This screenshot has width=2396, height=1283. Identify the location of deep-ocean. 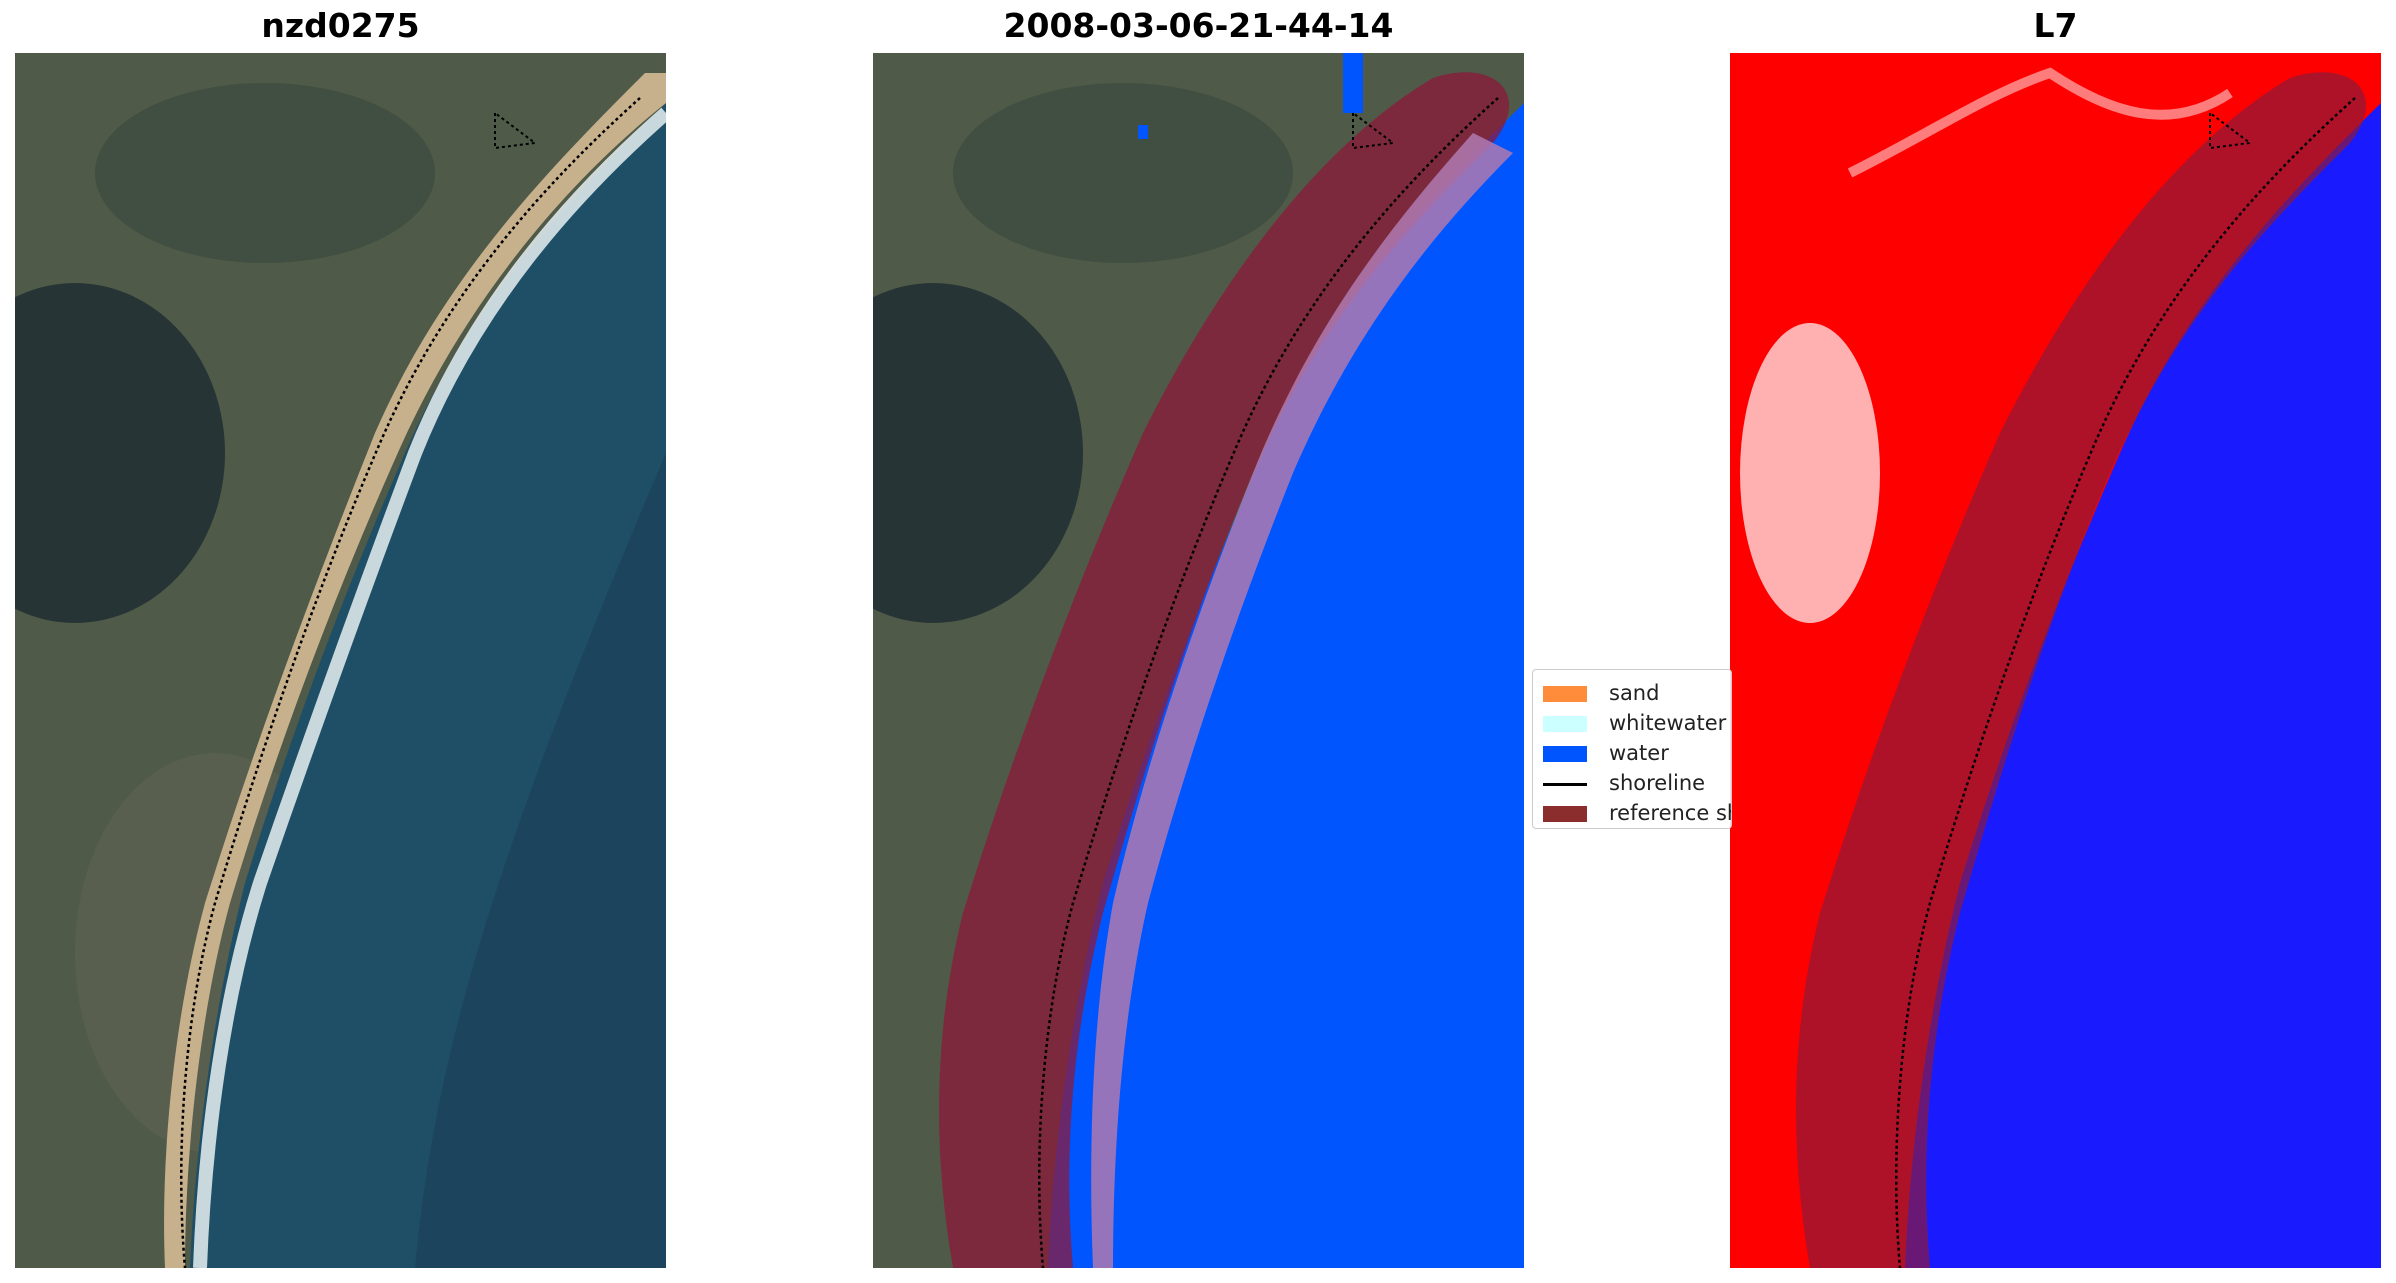
(540, 860).